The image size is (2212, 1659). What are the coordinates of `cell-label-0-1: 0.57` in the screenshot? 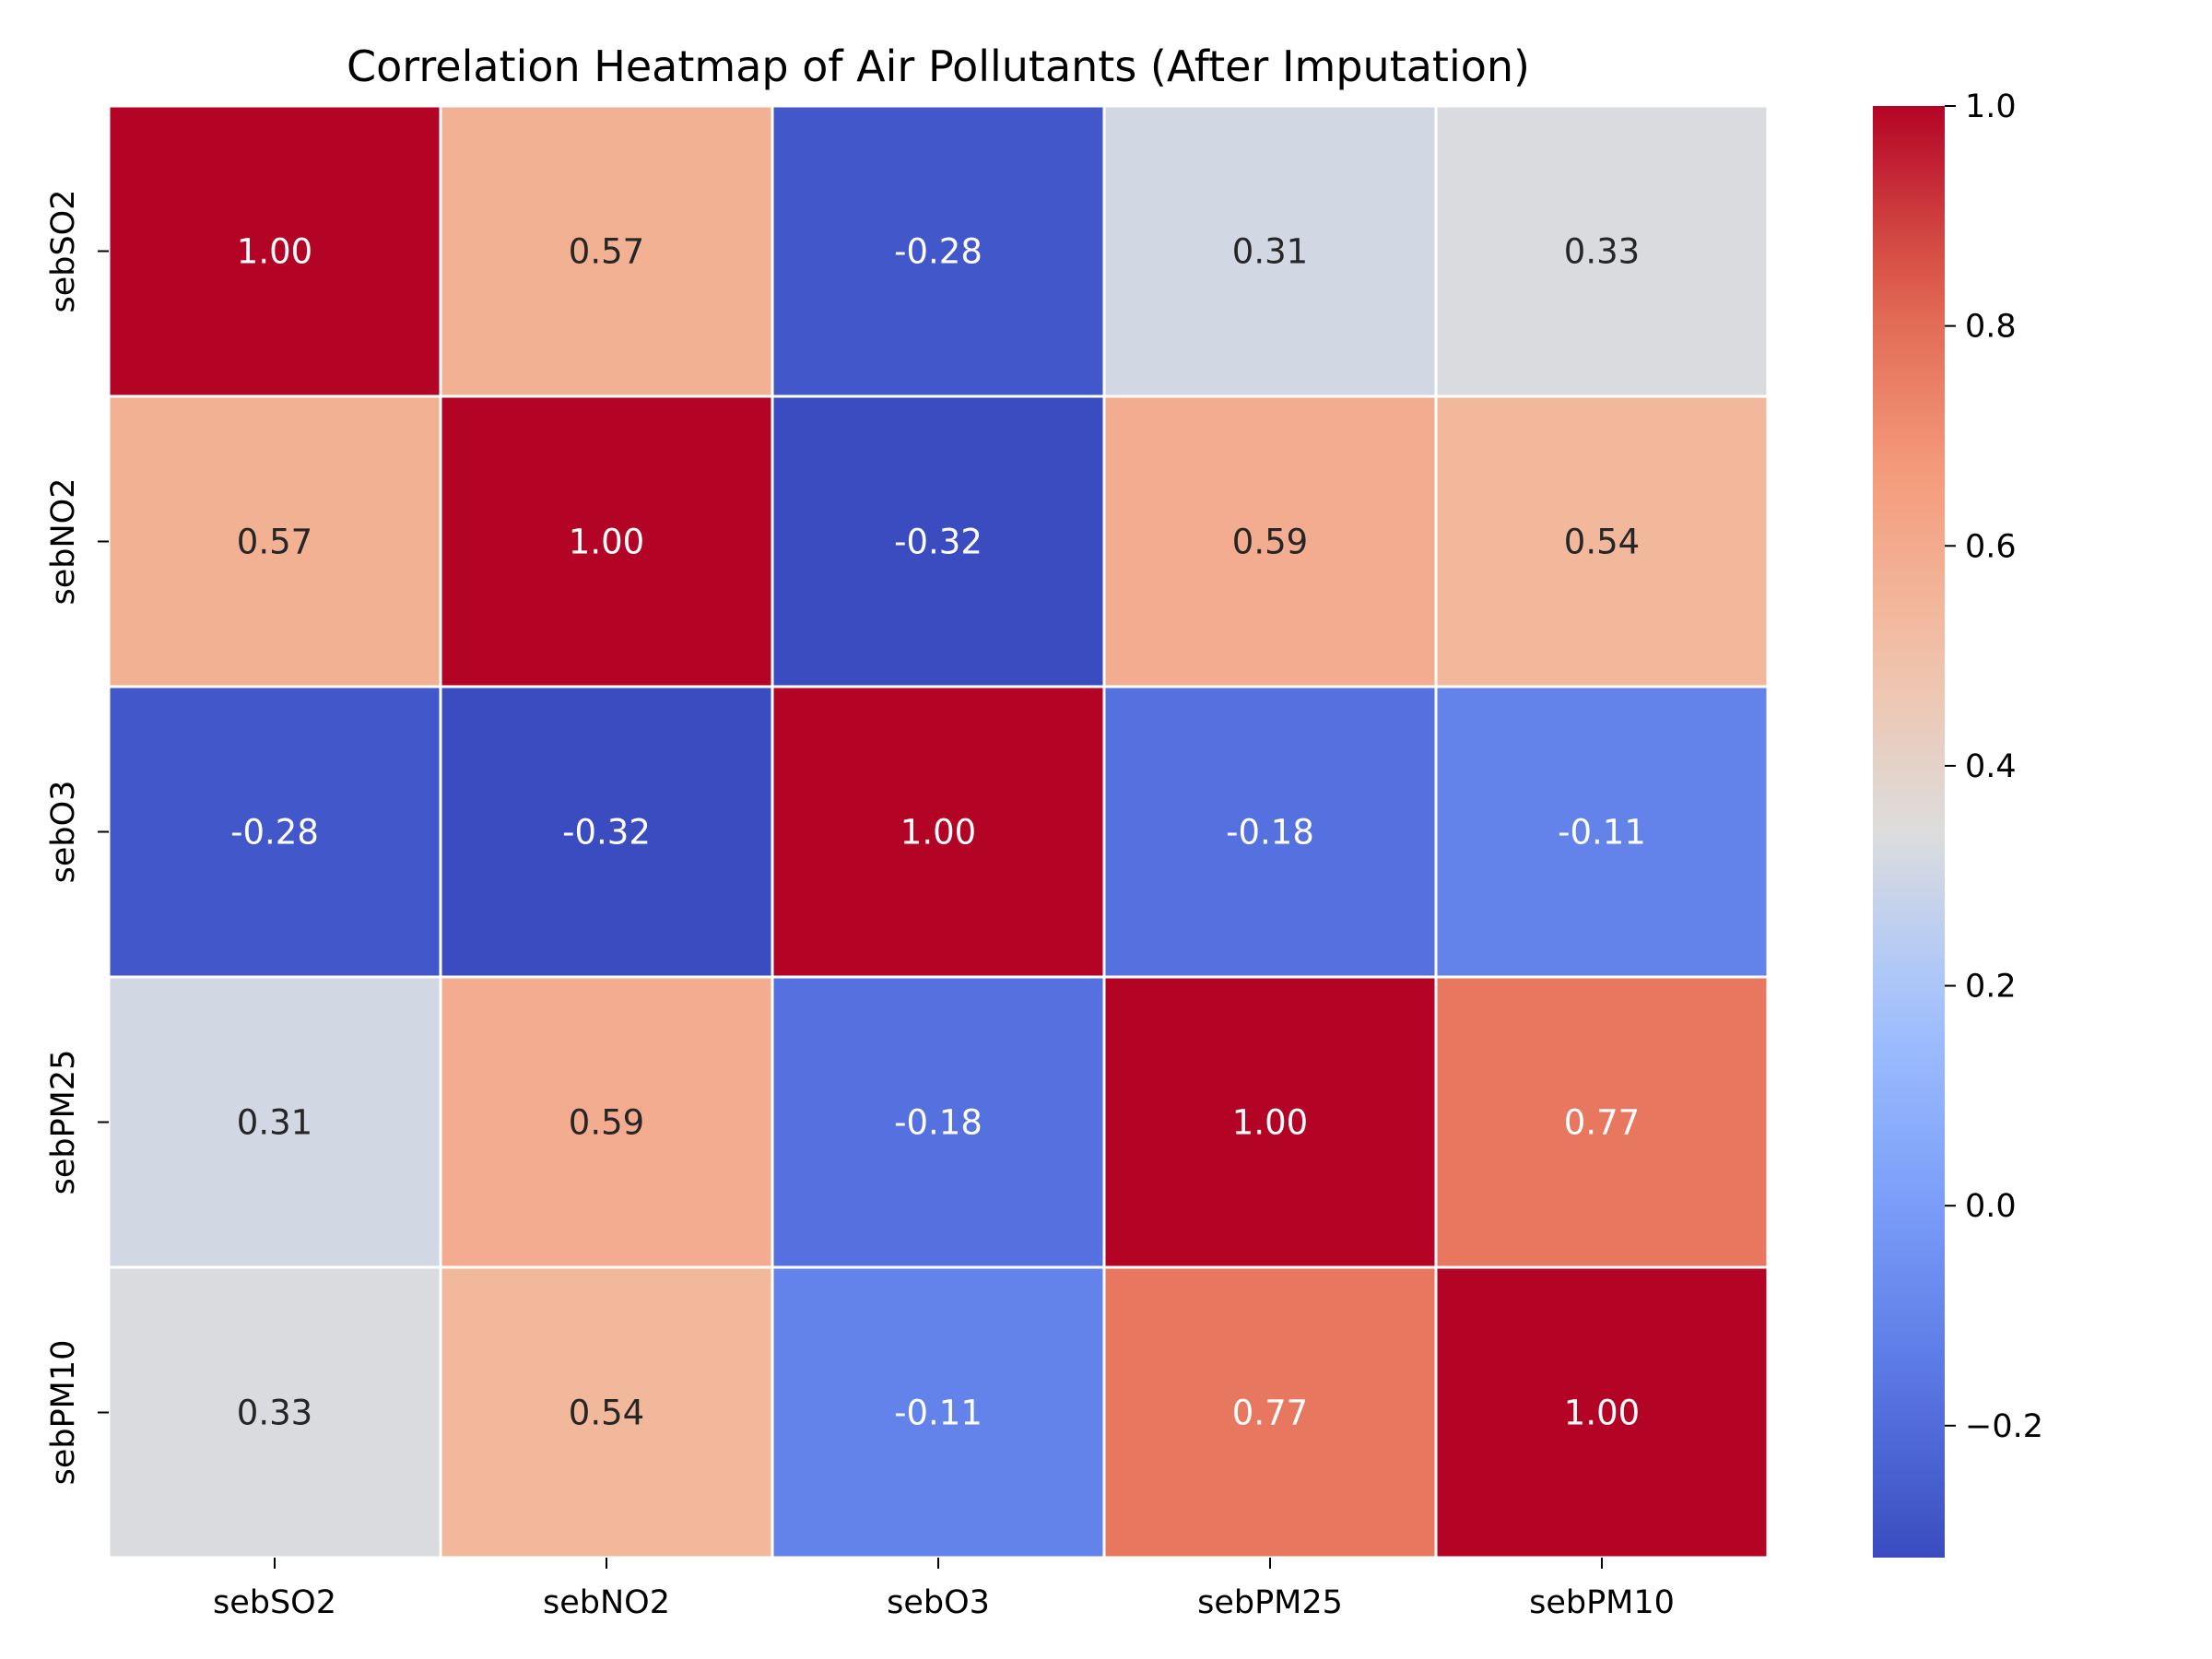 It's located at (606, 252).